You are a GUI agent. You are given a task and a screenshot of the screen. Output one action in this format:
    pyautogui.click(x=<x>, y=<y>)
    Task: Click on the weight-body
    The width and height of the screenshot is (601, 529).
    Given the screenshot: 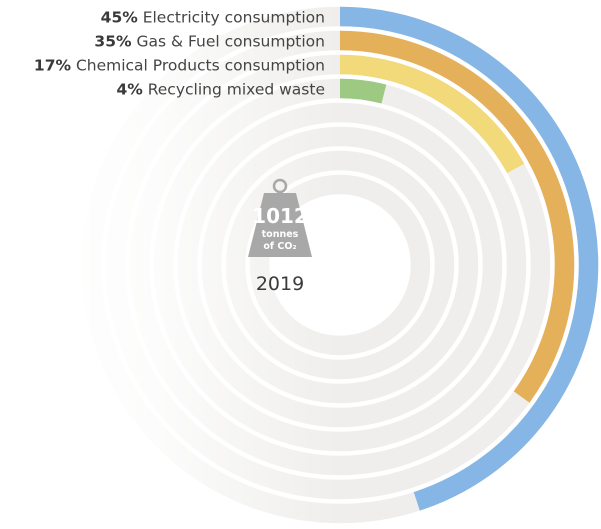 What is the action you would take?
    pyautogui.click(x=280, y=225)
    